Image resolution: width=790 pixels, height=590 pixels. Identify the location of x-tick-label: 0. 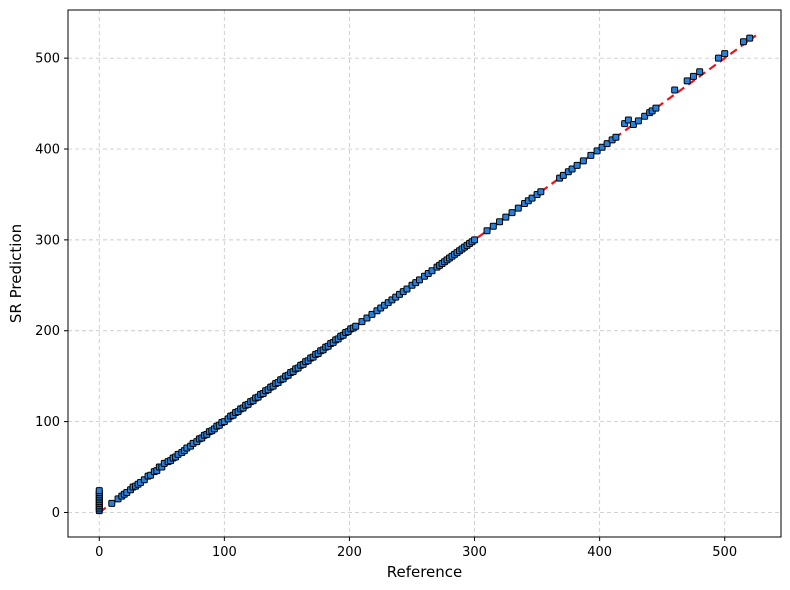
(99, 552).